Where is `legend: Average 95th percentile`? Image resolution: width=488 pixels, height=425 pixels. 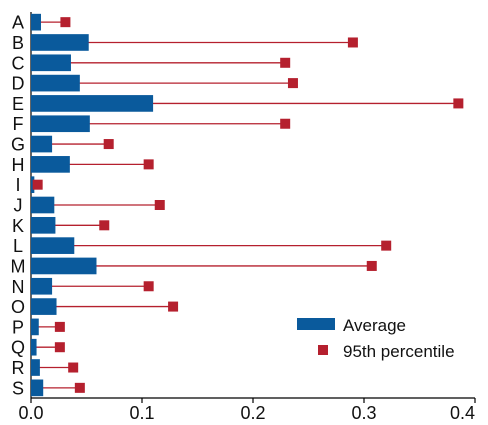
legend: Average 95th percentile is located at coordinates (376, 338).